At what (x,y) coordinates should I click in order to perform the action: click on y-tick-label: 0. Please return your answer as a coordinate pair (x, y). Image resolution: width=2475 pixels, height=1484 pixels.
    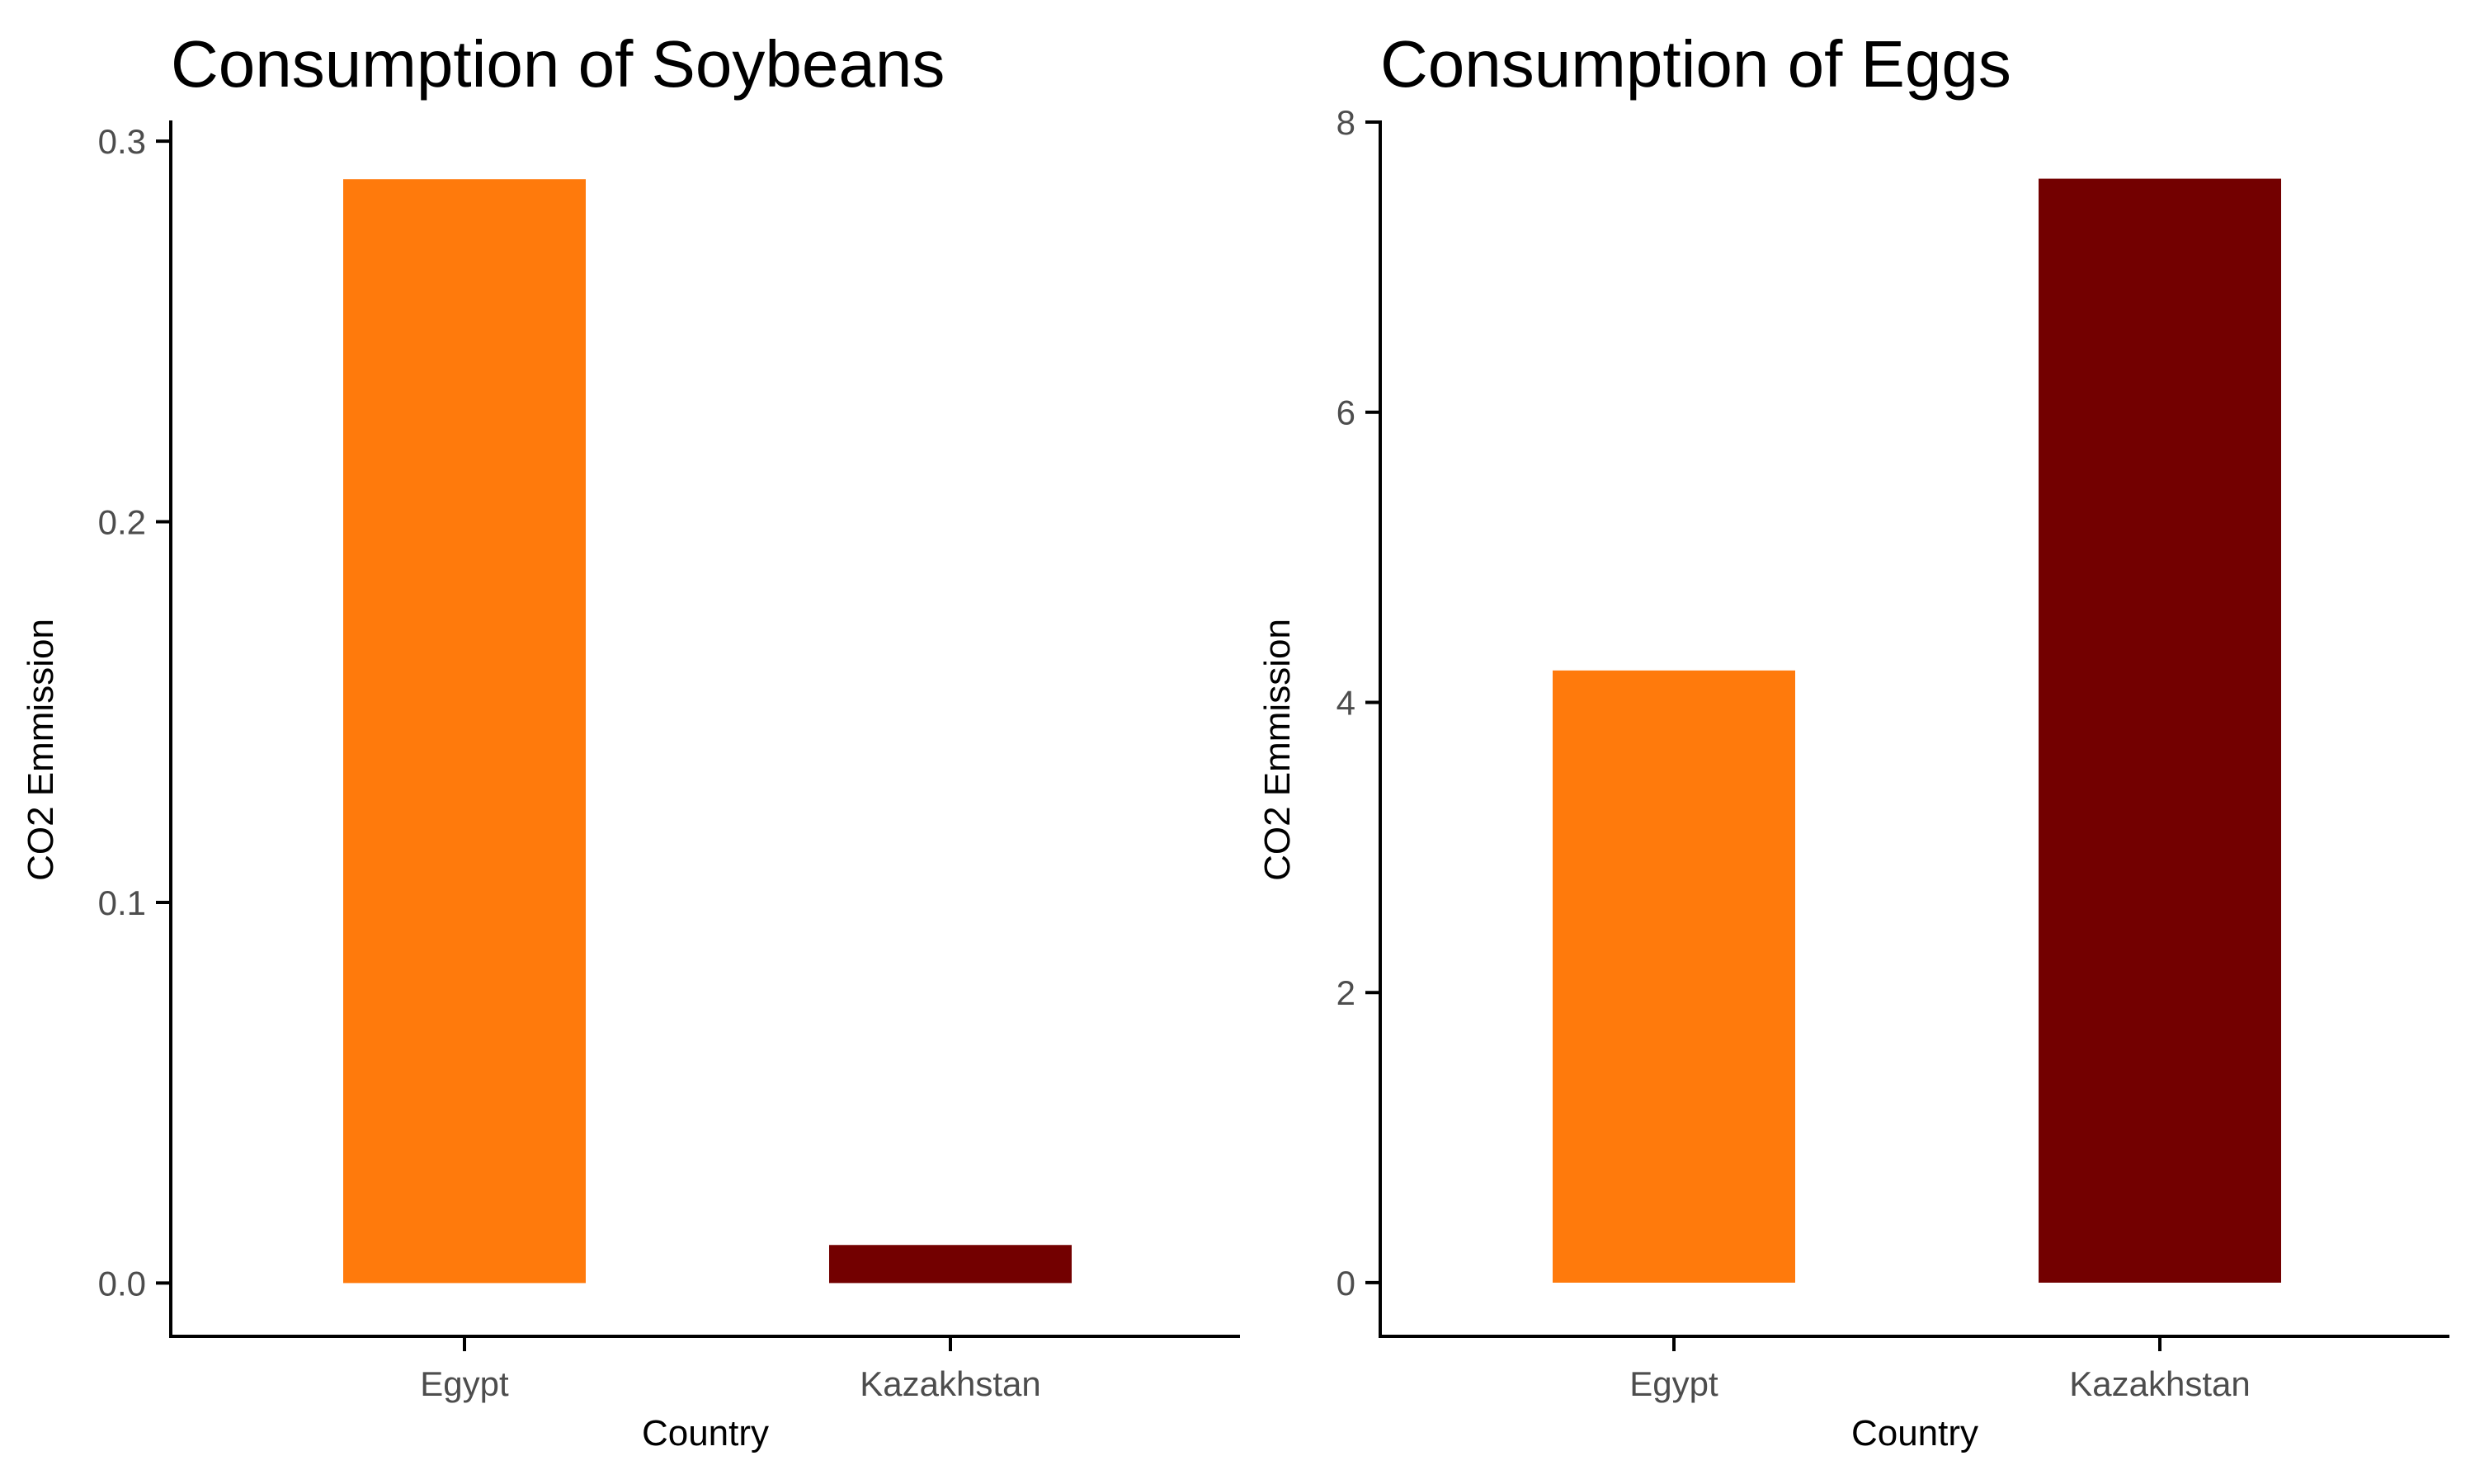
    Looking at the image, I should click on (1345, 1283).